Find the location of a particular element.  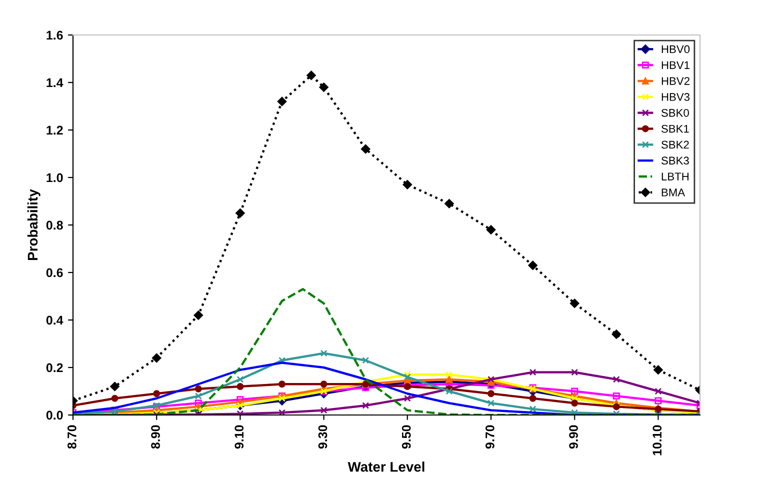

x-tick-label: 9.50 is located at coordinates (406, 437).